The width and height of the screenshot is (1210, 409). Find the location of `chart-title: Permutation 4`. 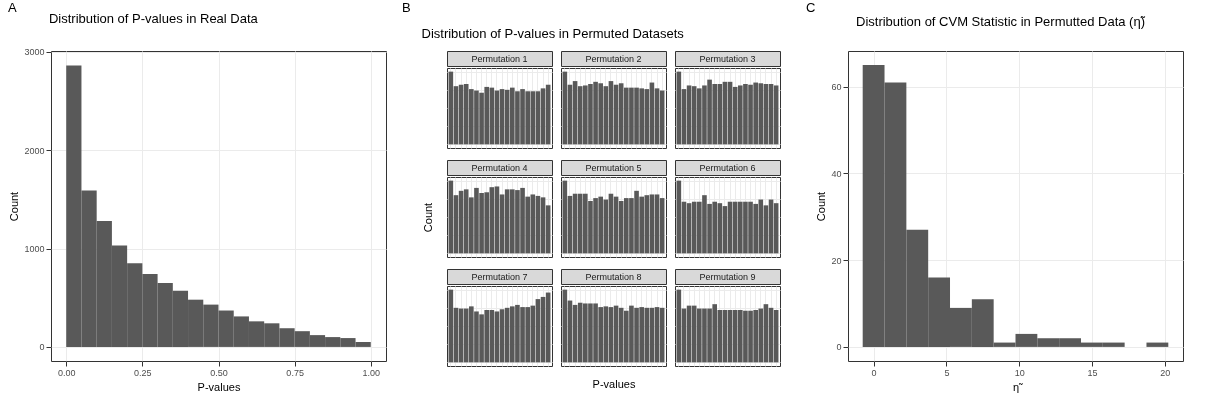

chart-title: Permutation 4 is located at coordinates (499, 167).